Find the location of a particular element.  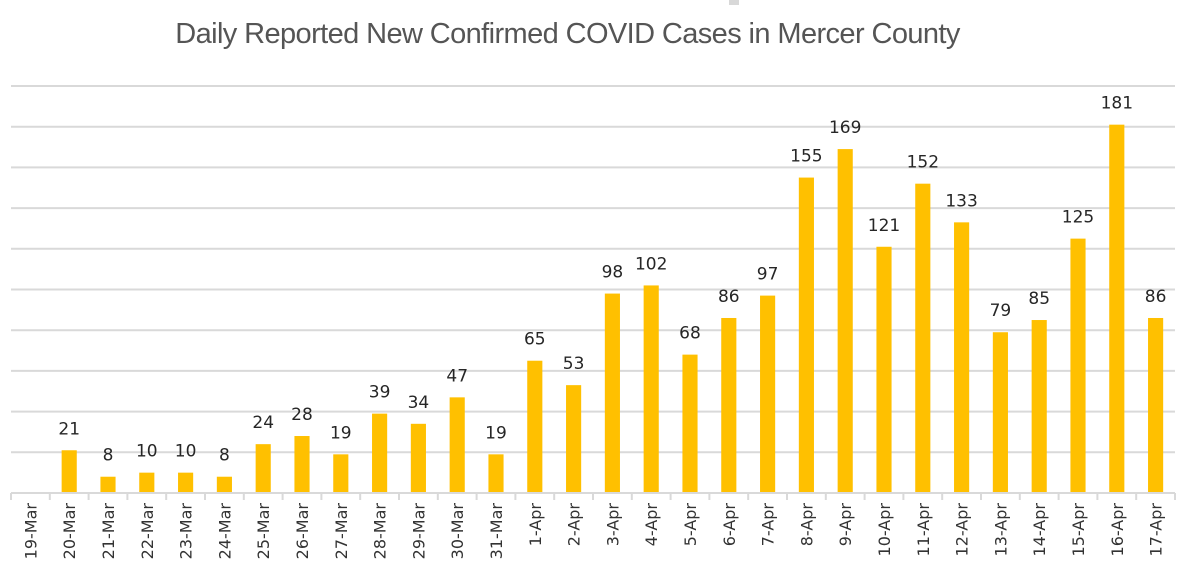

data-label-8-Apr: 155 is located at coordinates (806, 157).